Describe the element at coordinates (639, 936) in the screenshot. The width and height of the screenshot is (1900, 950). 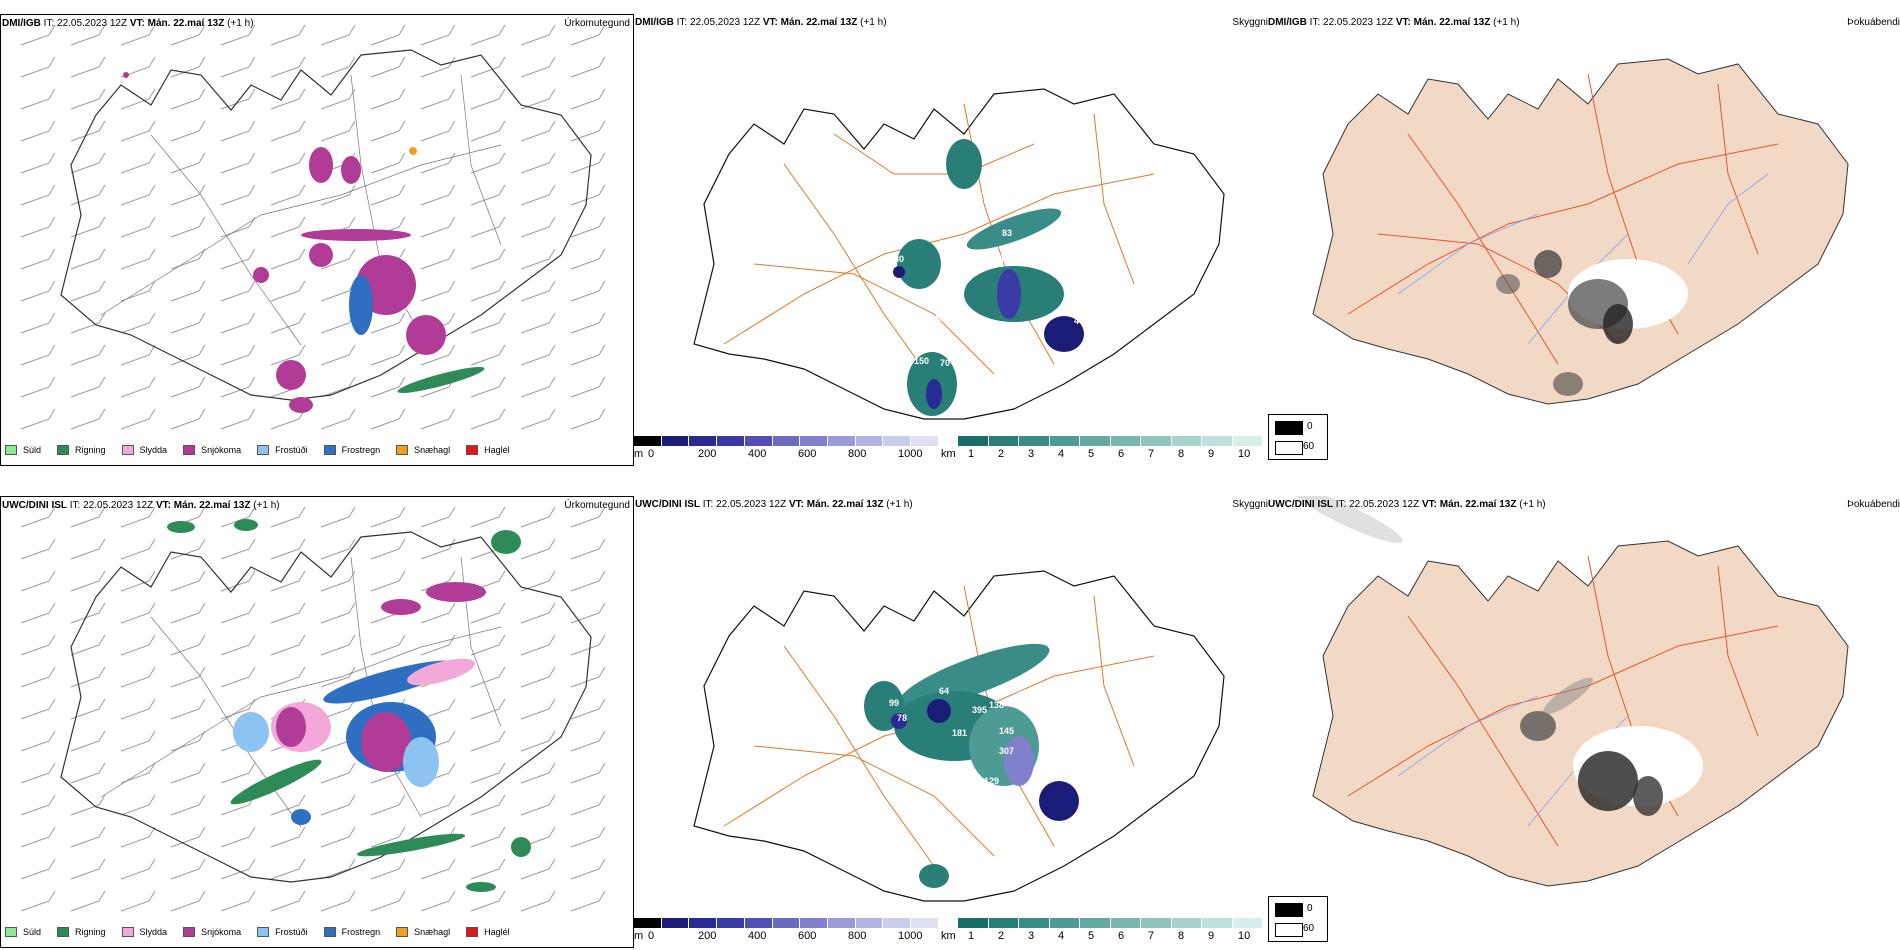
I see `unit-m: m` at that location.